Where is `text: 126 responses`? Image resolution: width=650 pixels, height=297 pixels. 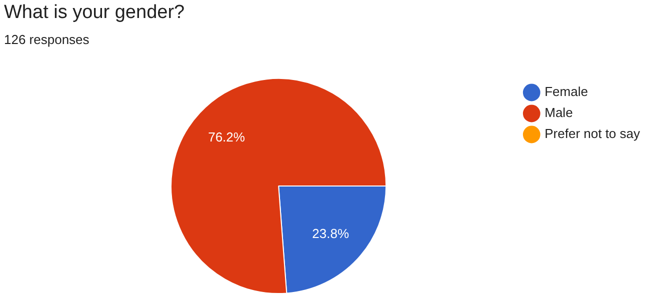
text: 126 responses is located at coordinates (47, 39).